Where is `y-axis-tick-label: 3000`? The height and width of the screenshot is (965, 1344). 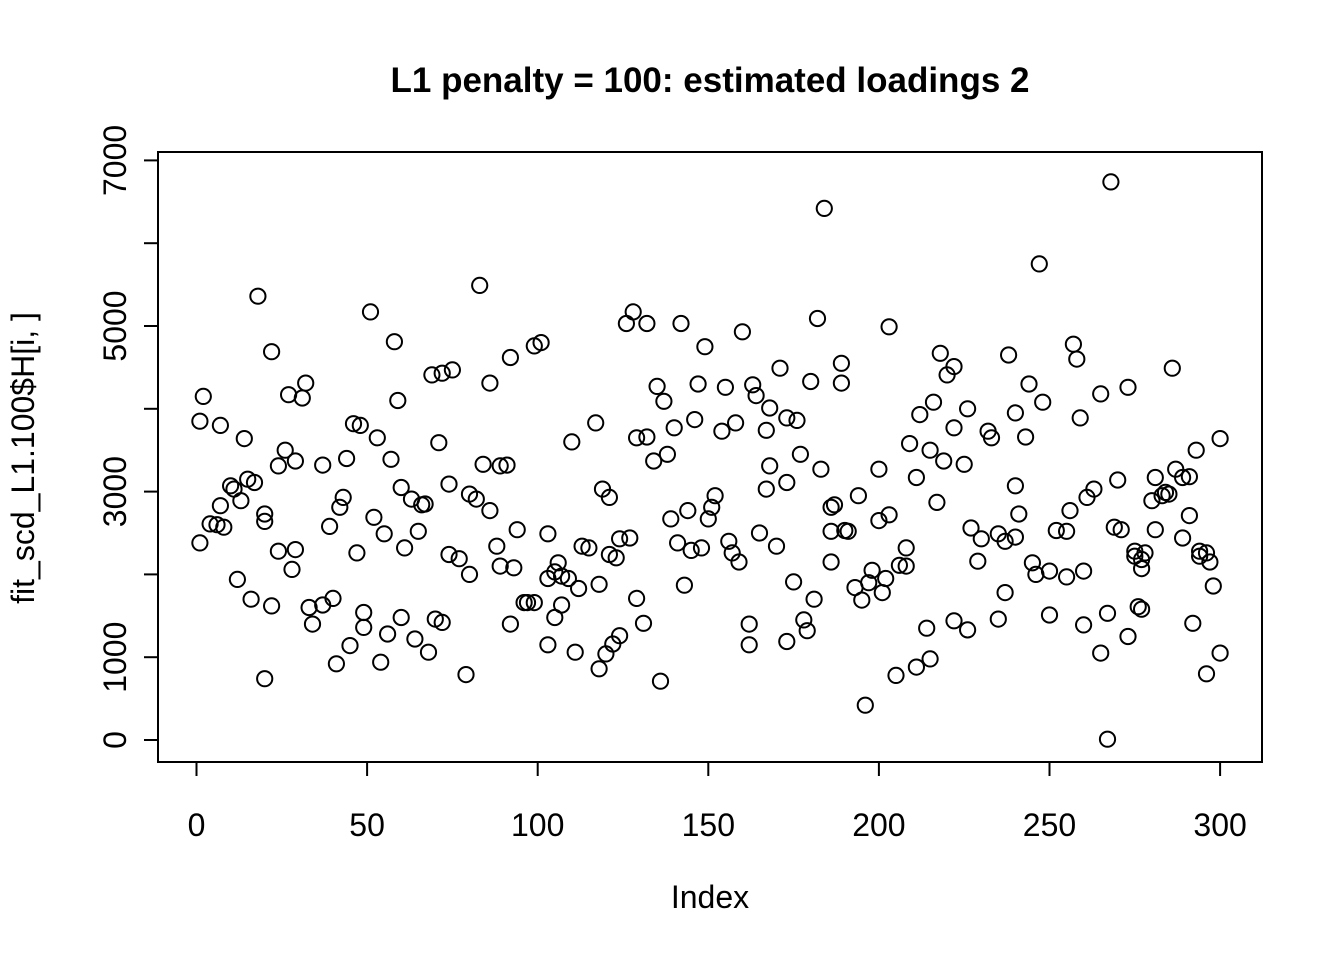
y-axis-tick-label: 3000 is located at coordinates (115, 491).